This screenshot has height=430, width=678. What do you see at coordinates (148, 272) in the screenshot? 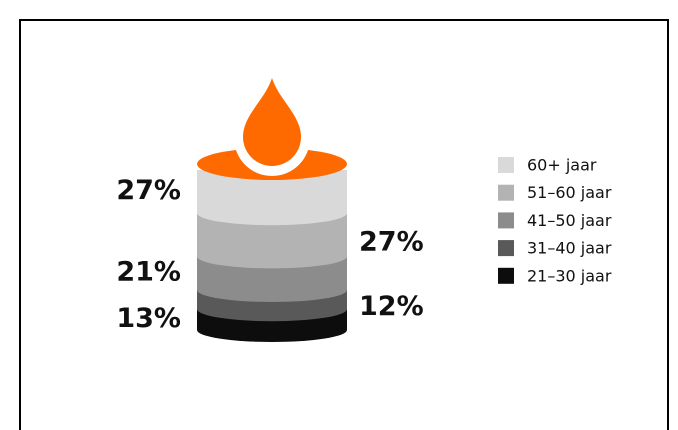
I see `value-label: 21%` at bounding box center [148, 272].